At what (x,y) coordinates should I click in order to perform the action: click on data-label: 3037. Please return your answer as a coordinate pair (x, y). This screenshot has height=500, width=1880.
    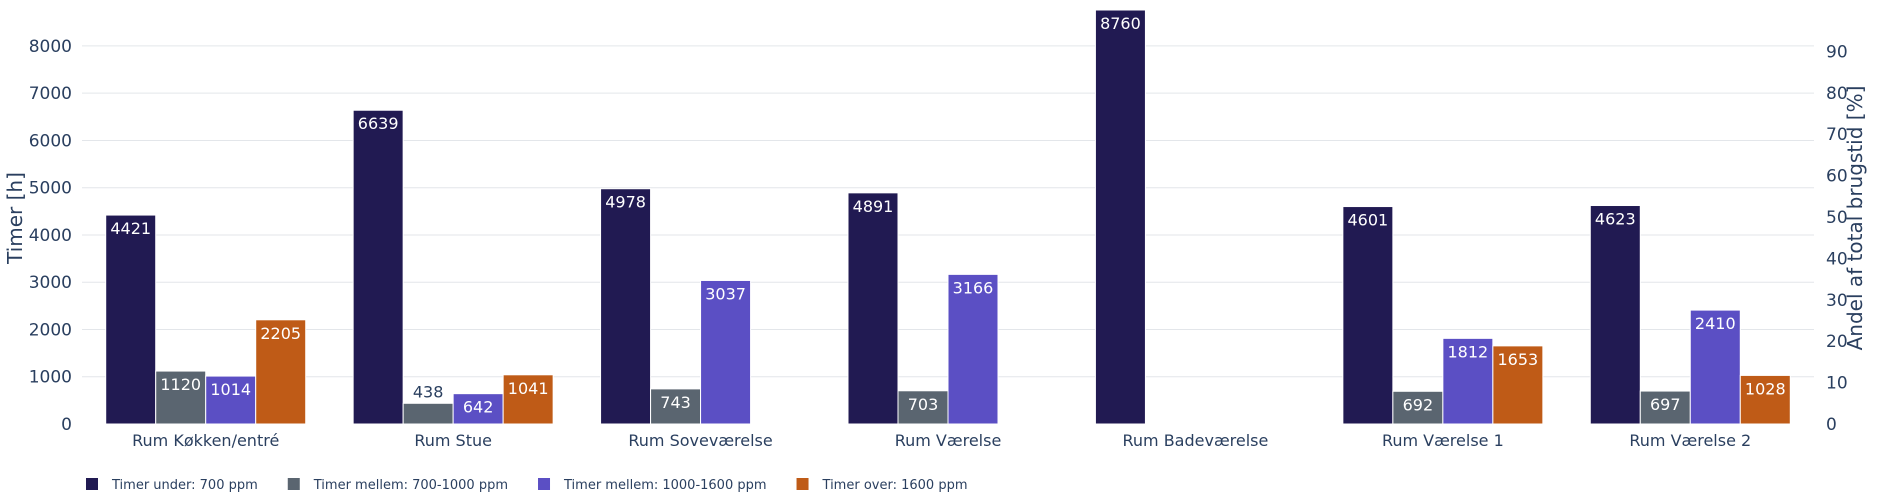
    Looking at the image, I should click on (725, 293).